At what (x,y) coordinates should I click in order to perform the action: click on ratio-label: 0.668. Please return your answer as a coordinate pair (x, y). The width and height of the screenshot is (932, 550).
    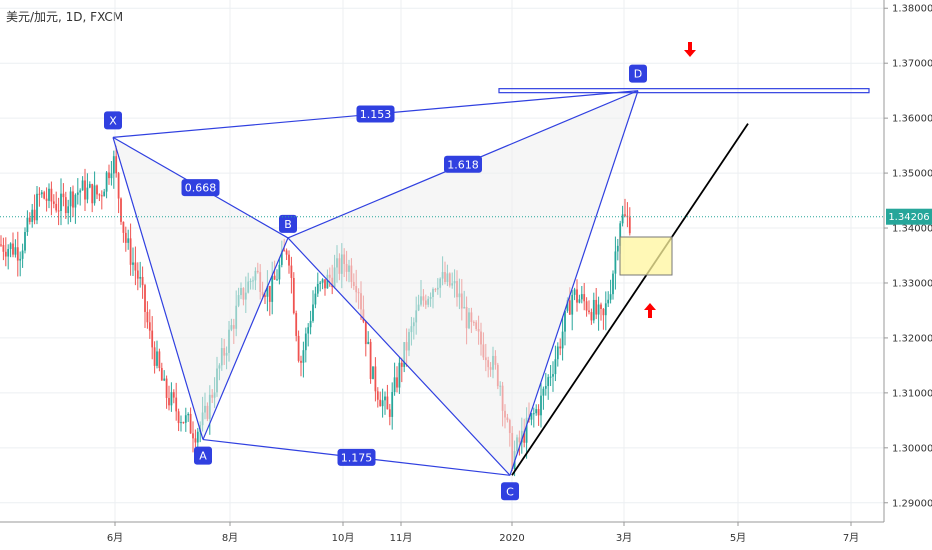
    Looking at the image, I should click on (201, 188).